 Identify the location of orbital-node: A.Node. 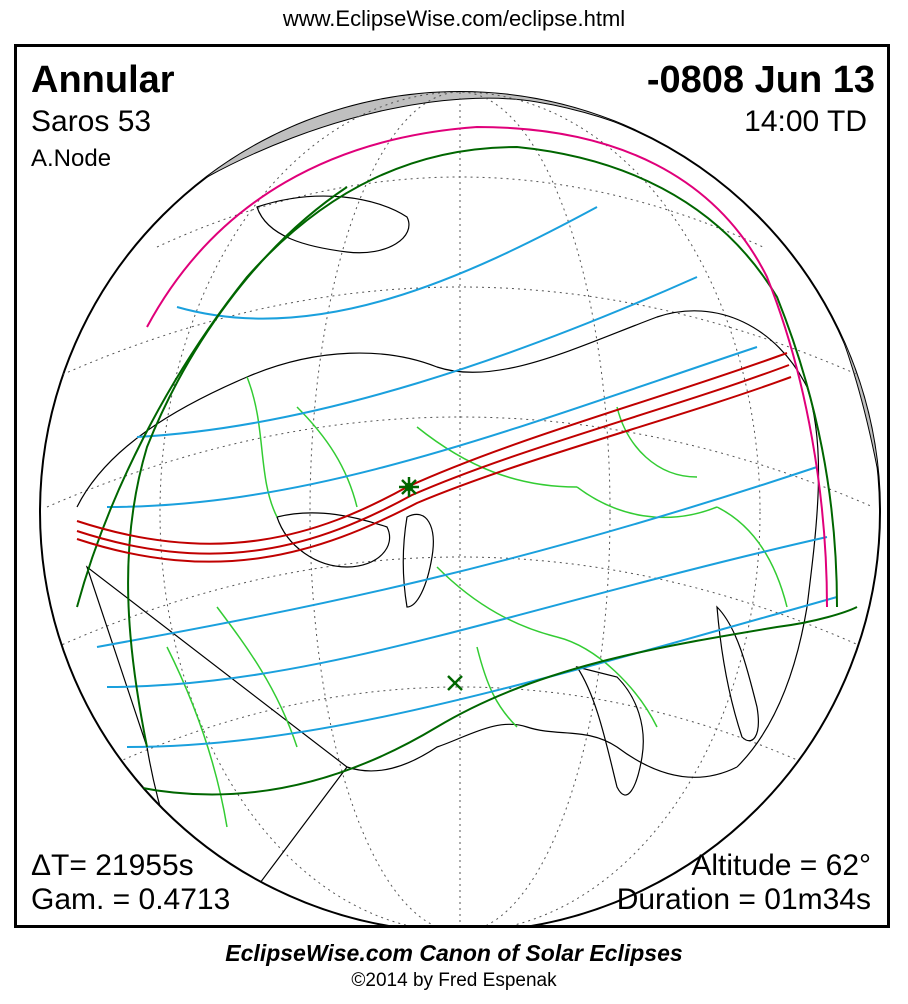
(71, 158).